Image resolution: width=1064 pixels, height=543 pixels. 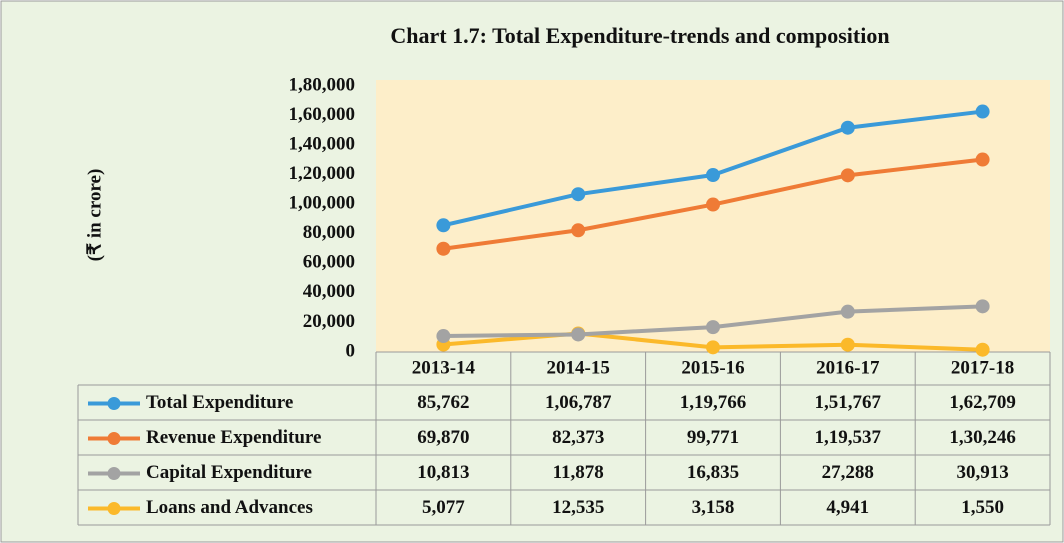 I want to click on x-tick-label: 2017-18, so click(x=982, y=367).